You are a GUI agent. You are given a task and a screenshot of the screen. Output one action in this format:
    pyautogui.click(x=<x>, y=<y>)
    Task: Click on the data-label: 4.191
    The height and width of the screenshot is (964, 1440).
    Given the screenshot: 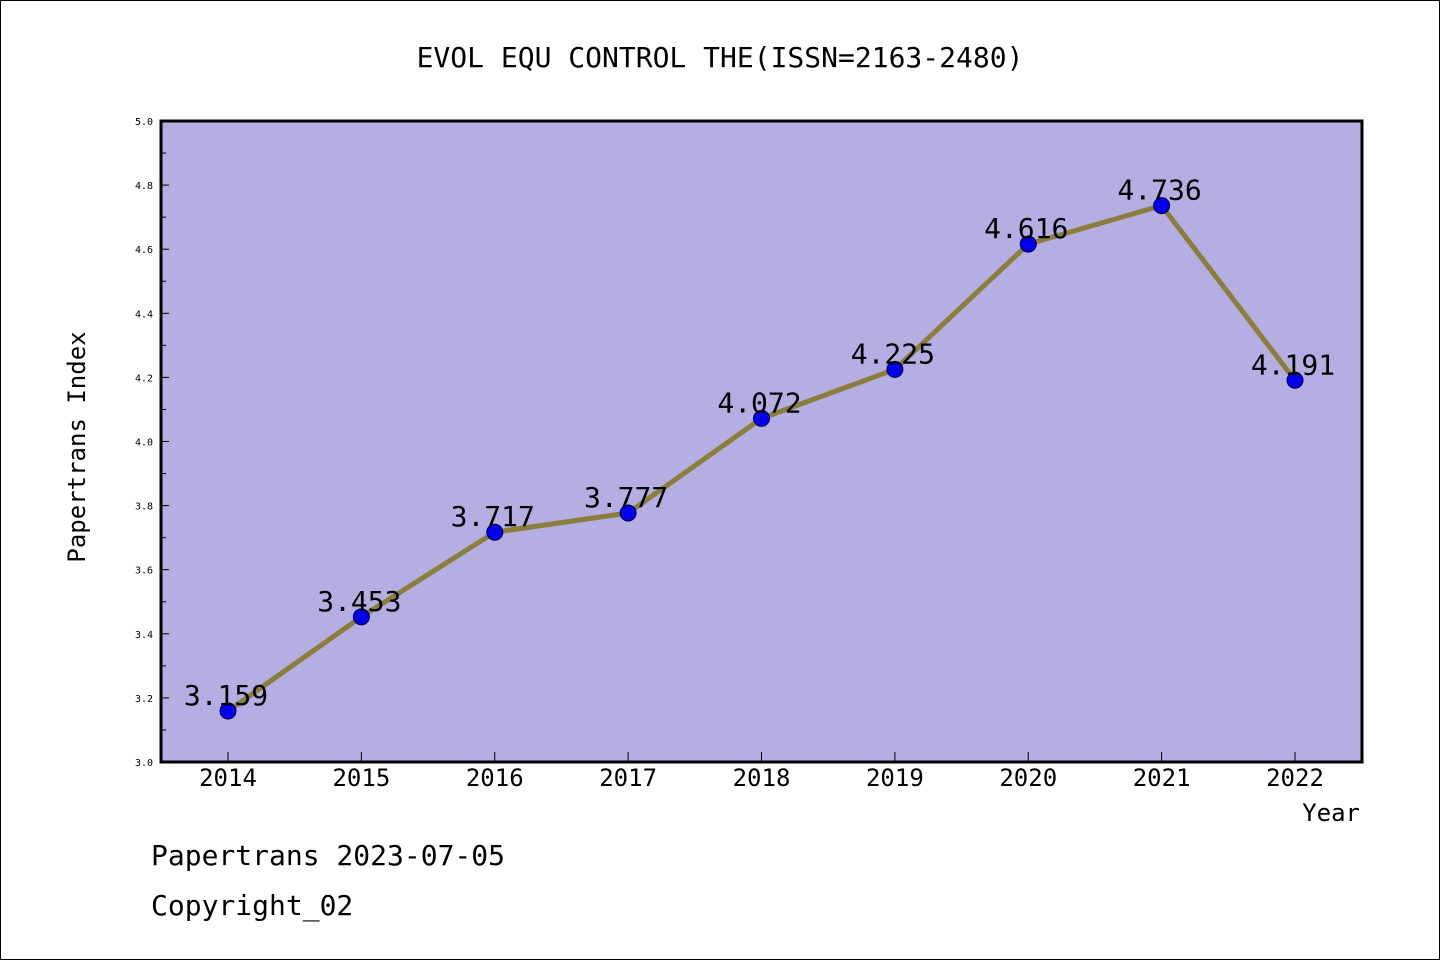 What is the action you would take?
    pyautogui.click(x=1293, y=364)
    